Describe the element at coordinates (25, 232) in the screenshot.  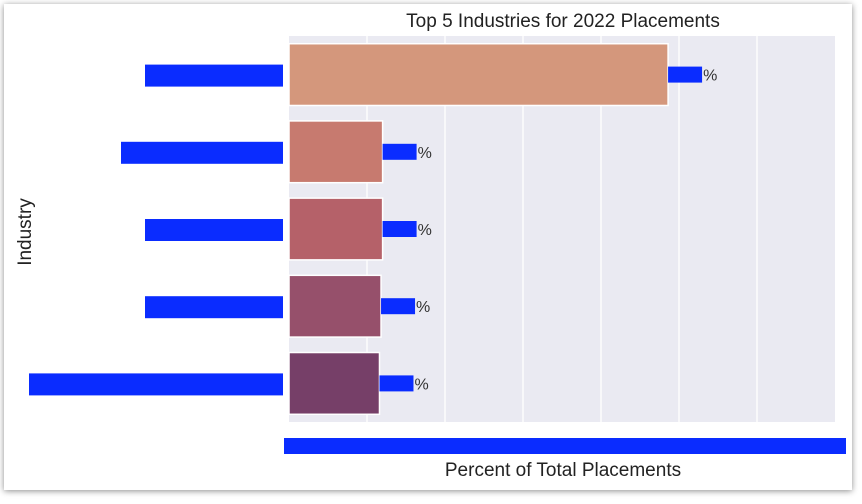
I see `y-axis-label: Industry` at that location.